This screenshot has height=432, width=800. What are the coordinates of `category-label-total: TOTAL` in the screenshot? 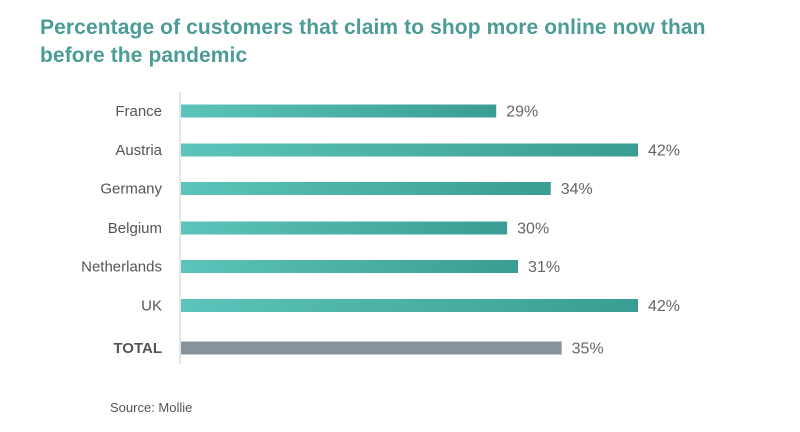 It's located at (137, 348).